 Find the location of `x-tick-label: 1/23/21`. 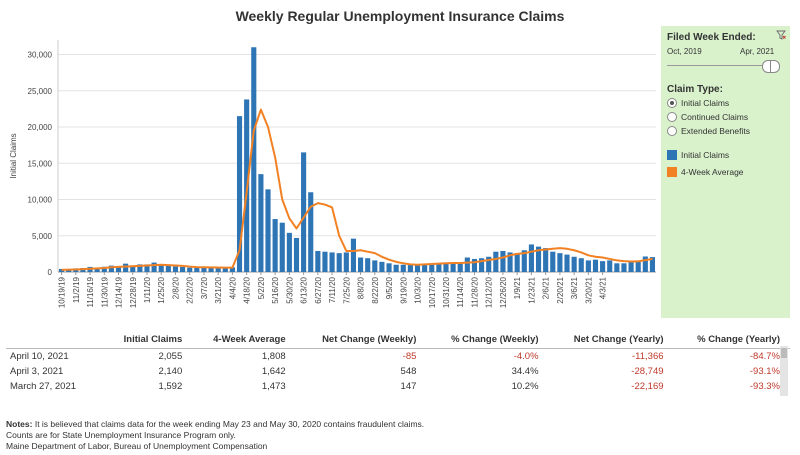

x-tick-label: 1/23/21 is located at coordinates (531, 289).